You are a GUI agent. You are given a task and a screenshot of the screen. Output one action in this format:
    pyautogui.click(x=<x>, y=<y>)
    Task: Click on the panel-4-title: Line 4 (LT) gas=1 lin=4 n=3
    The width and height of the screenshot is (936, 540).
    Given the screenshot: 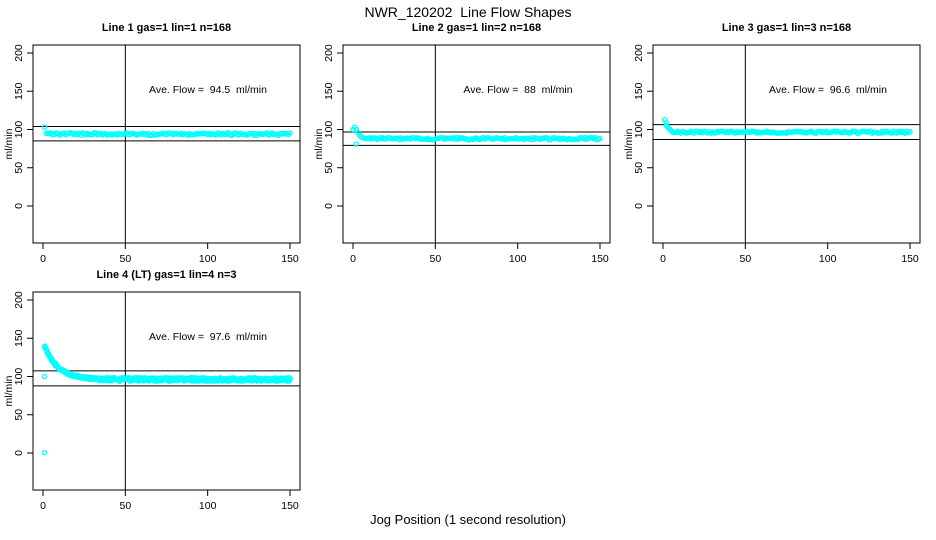 What is the action you would take?
    pyautogui.click(x=166, y=275)
    